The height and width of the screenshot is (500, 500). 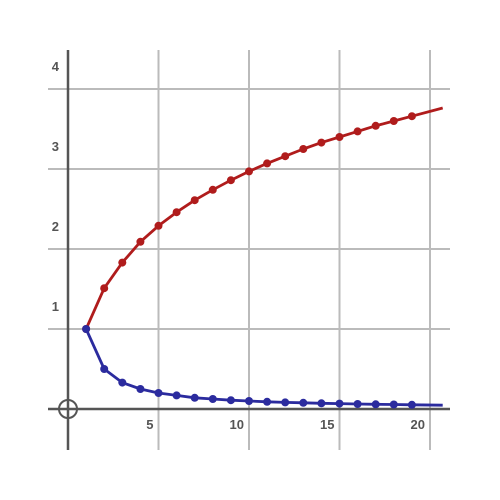 What do you see at coordinates (55, 146) in the screenshot?
I see `y-tick-label-3: 3` at bounding box center [55, 146].